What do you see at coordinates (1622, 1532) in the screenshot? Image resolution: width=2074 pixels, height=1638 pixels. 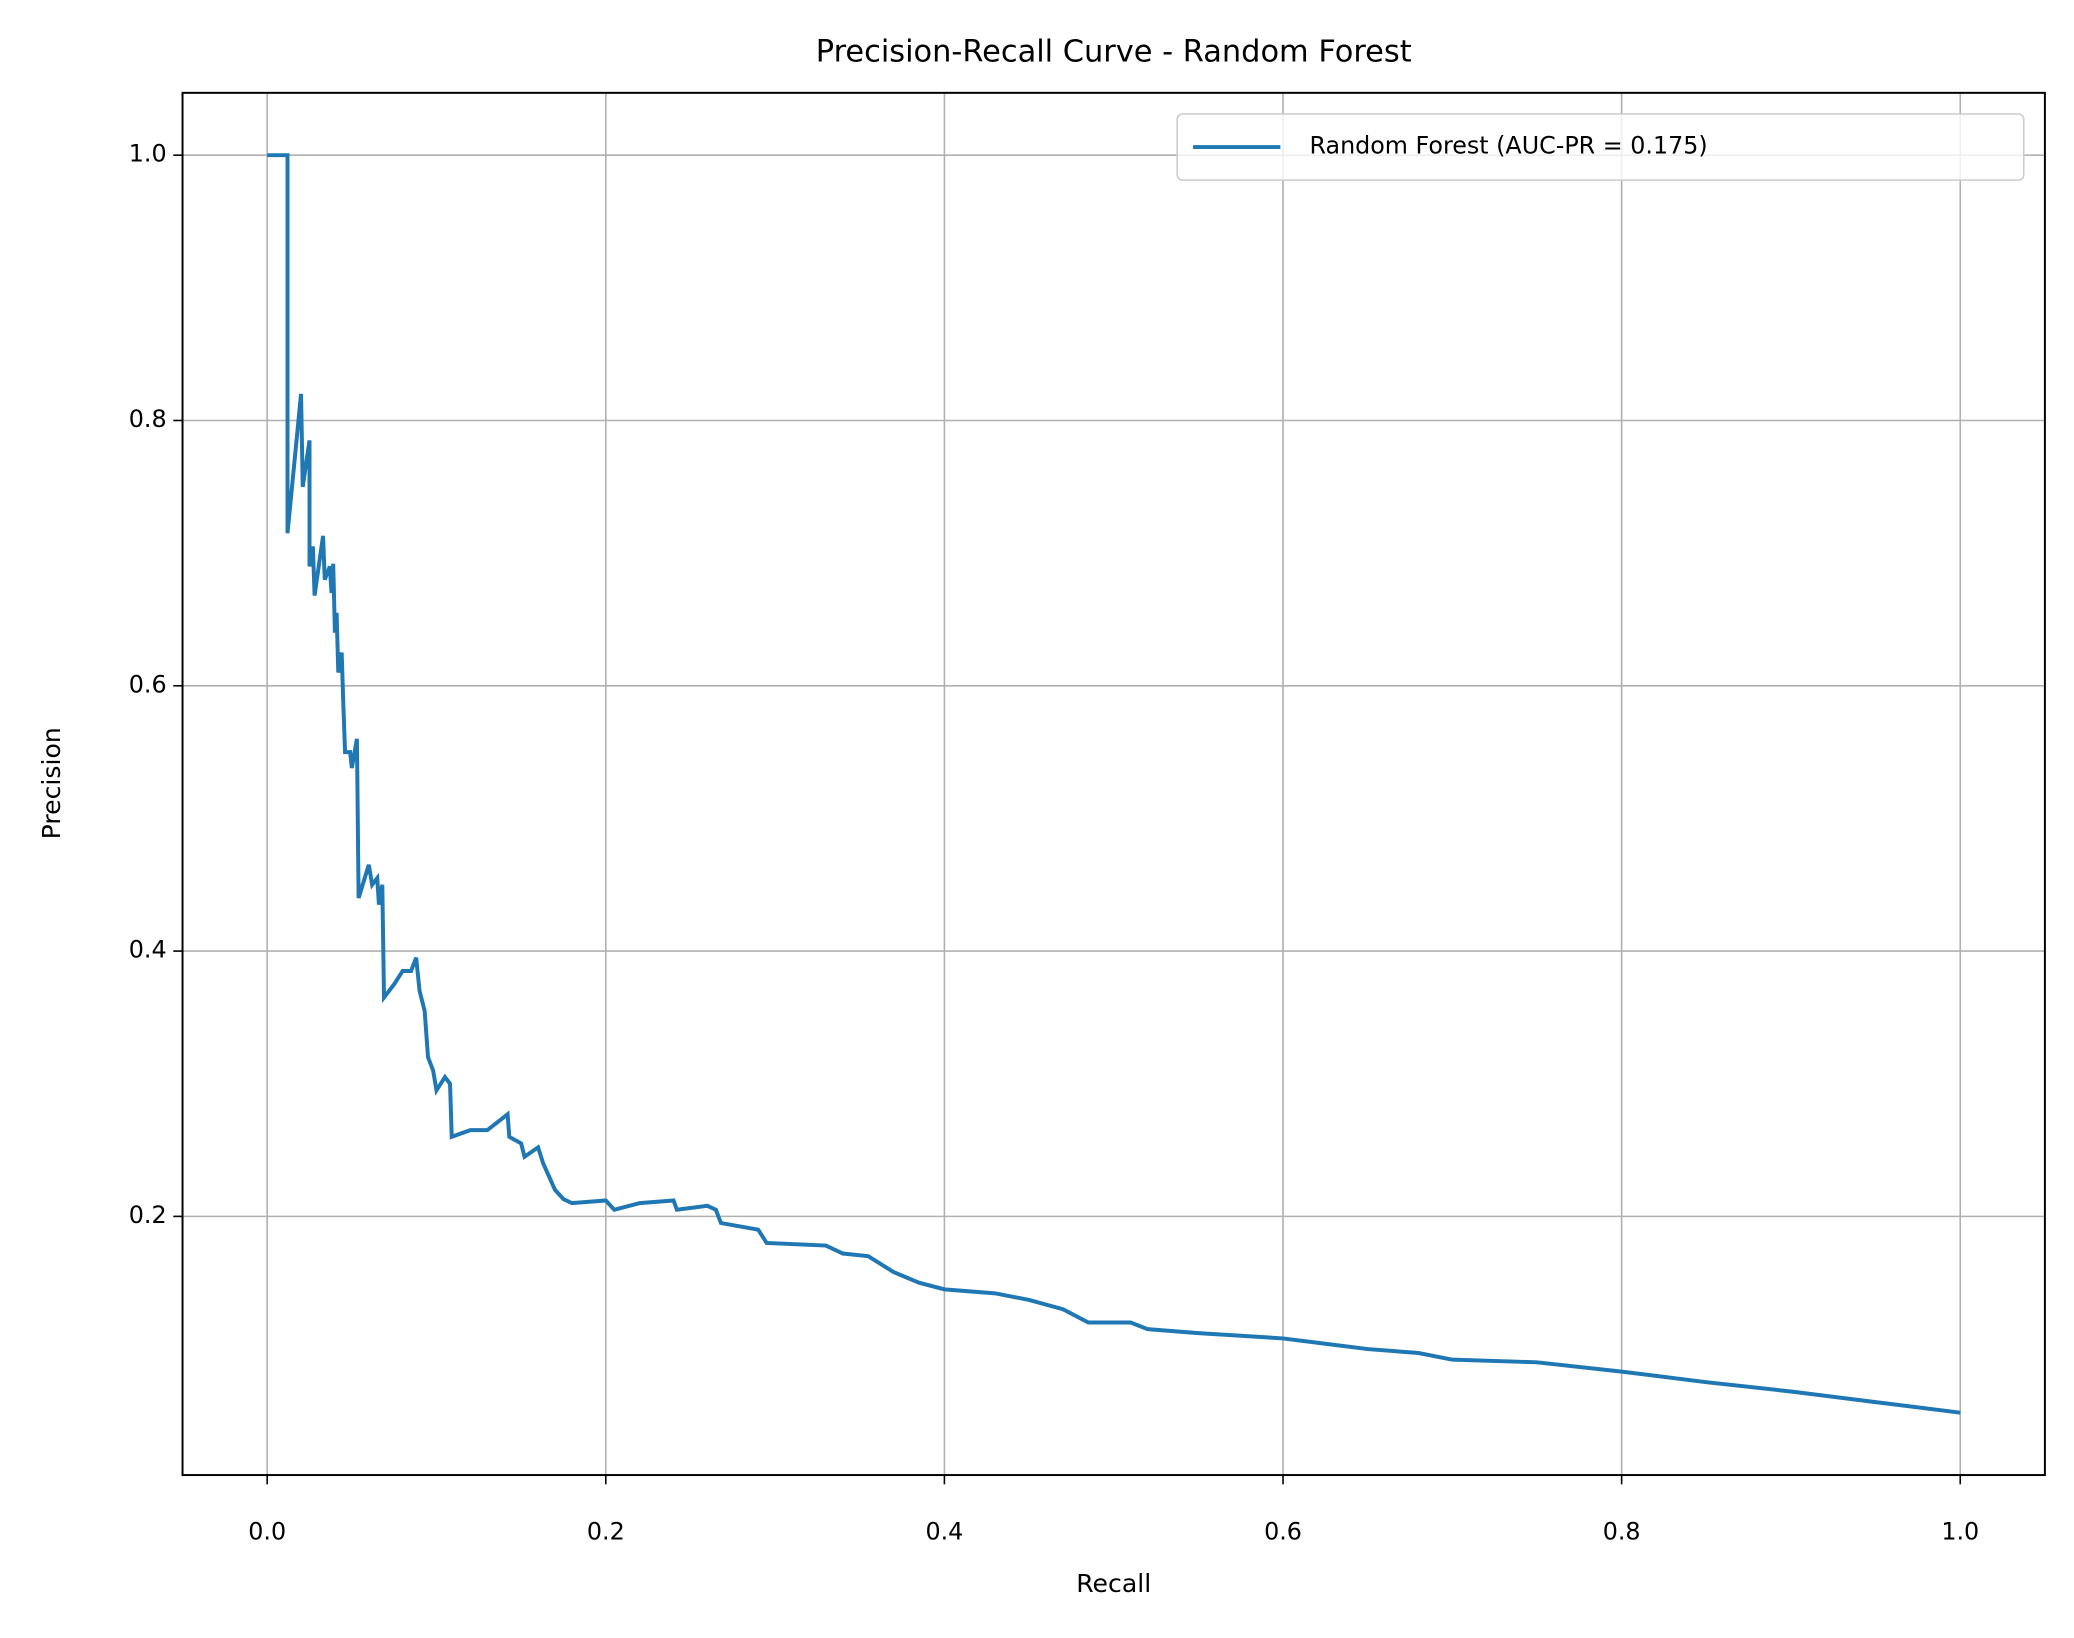 I see `x-tick-label: 0.8` at bounding box center [1622, 1532].